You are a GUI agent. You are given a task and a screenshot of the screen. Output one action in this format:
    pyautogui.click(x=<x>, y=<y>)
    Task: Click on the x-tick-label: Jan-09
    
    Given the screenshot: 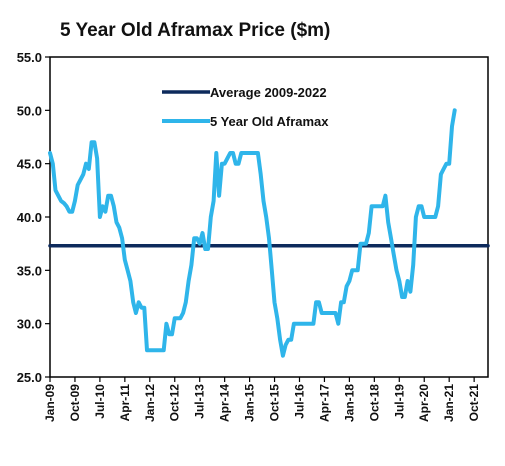 What is the action you would take?
    pyautogui.click(x=50, y=403)
    